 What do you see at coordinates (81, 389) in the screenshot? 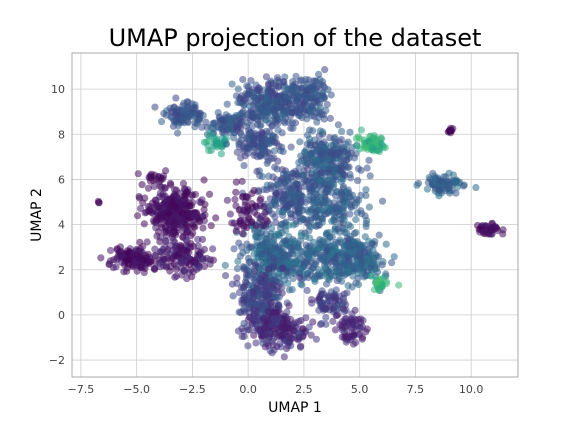
I see `x-tick-label: −7.5` at bounding box center [81, 389].